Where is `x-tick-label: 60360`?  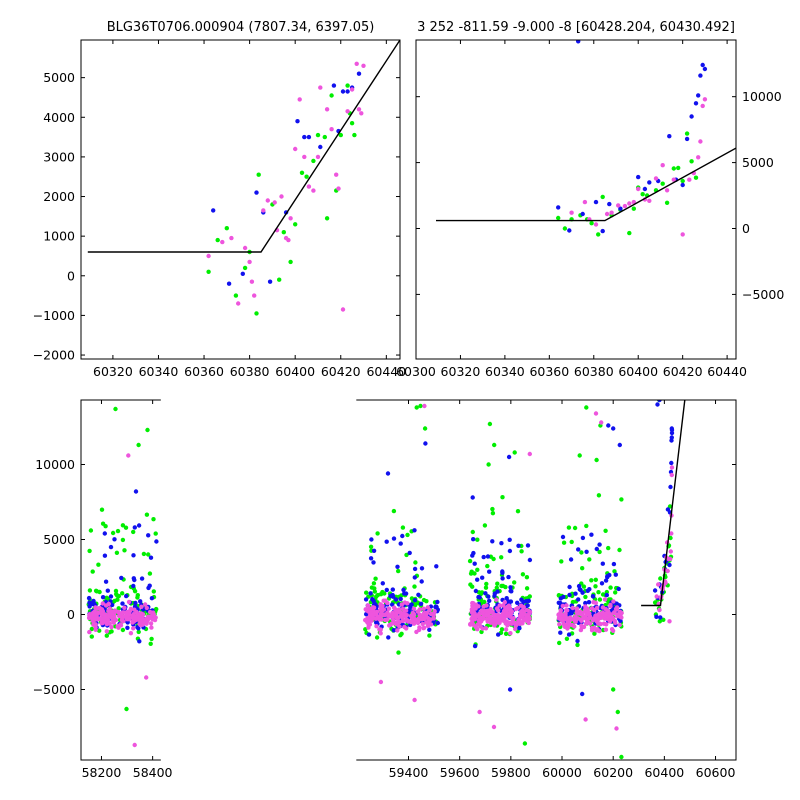 x-tick-label: 60360 is located at coordinates (549, 371).